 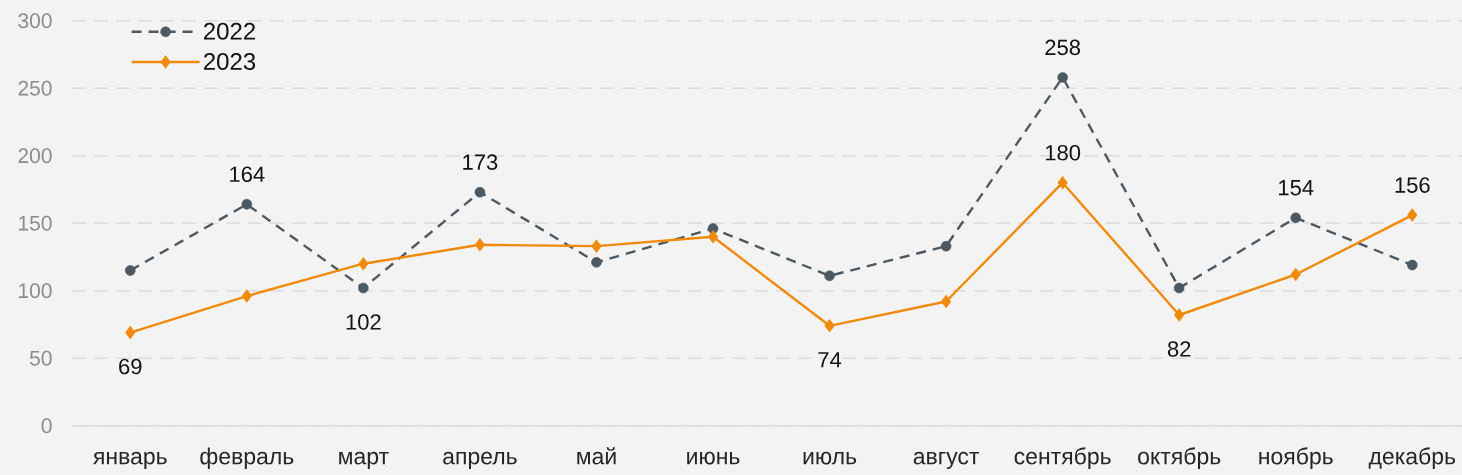 What do you see at coordinates (229, 61) in the screenshot?
I see `legend-label: 2023` at bounding box center [229, 61].